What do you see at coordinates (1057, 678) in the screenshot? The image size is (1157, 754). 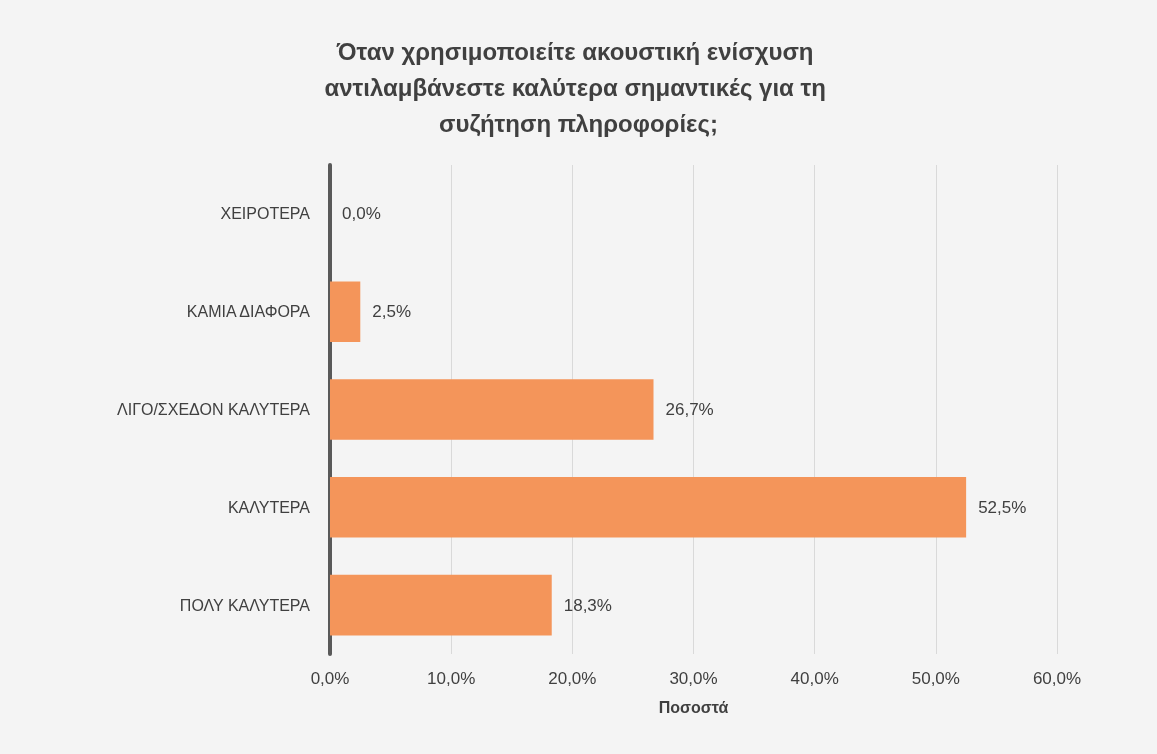 I see `x-tick-label: 60,0%` at bounding box center [1057, 678].